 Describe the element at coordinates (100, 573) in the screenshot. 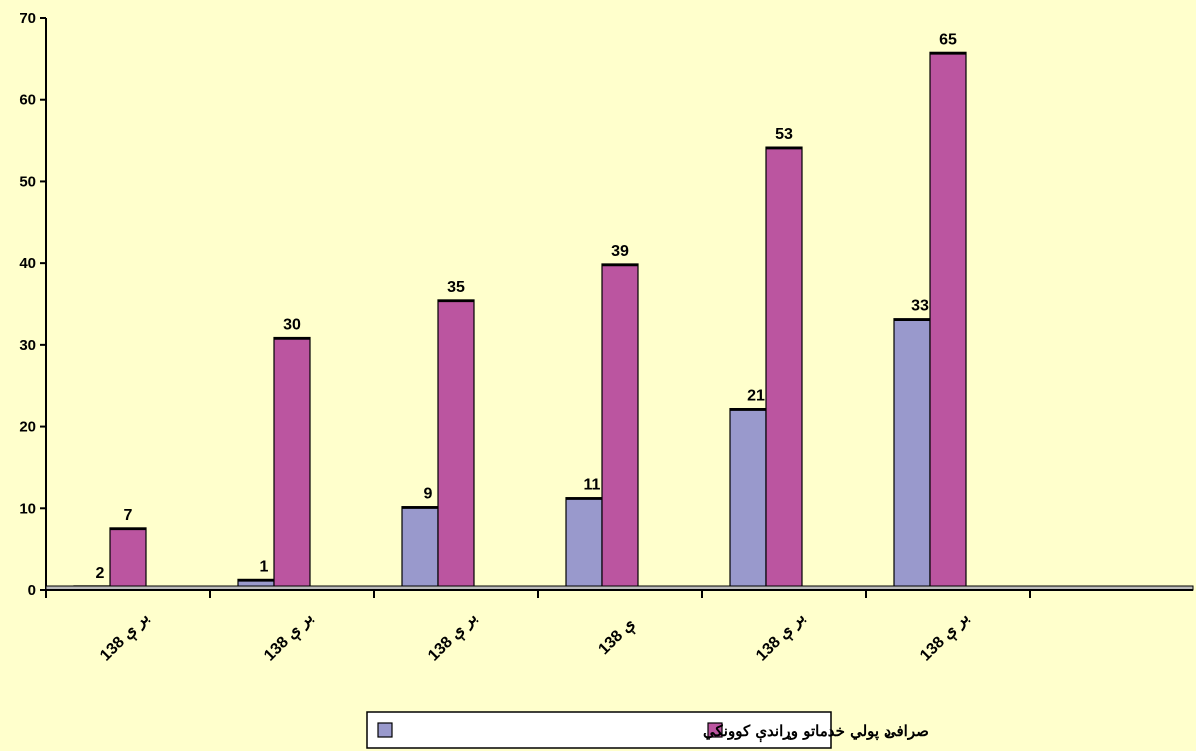

I see `data-label-series-1: 2` at that location.